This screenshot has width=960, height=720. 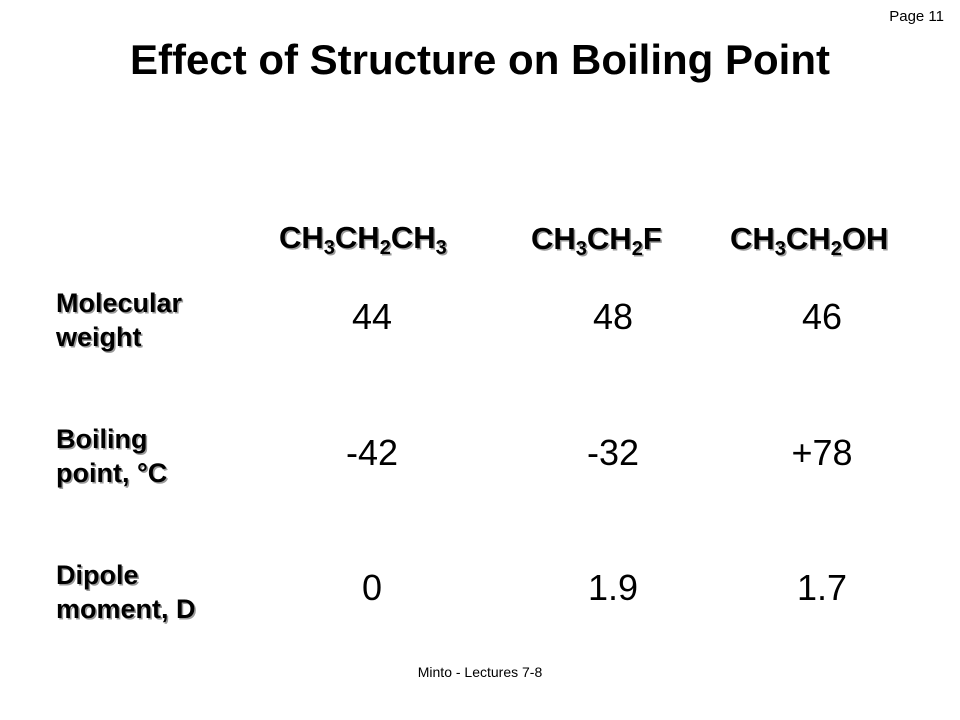 I want to click on footer: Minto - Lectures 7-8, so click(x=480, y=672).